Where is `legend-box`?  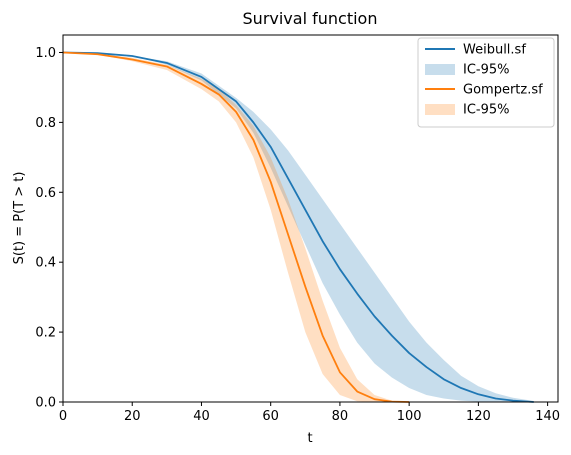
legend-box is located at coordinates (486, 82).